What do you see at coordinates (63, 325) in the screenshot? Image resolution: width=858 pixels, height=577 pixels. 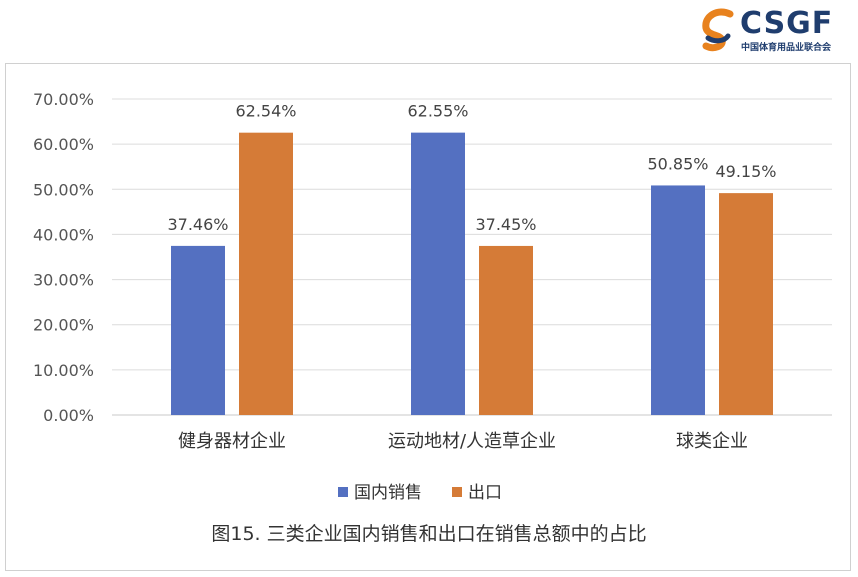 I see `y-tick-label: 20.00%` at bounding box center [63, 325].